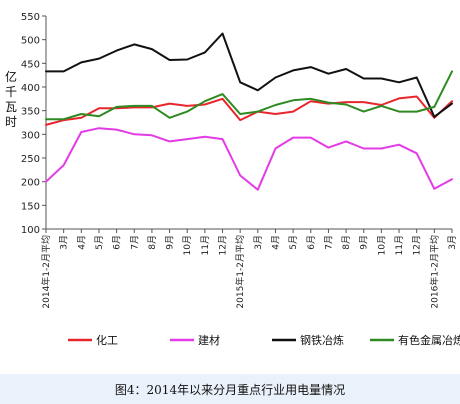 The height and width of the screenshot is (404, 460). What do you see at coordinates (240, 272) in the screenshot?
I see `x-tick-label: 2015年1-2月平均` at bounding box center [240, 272].